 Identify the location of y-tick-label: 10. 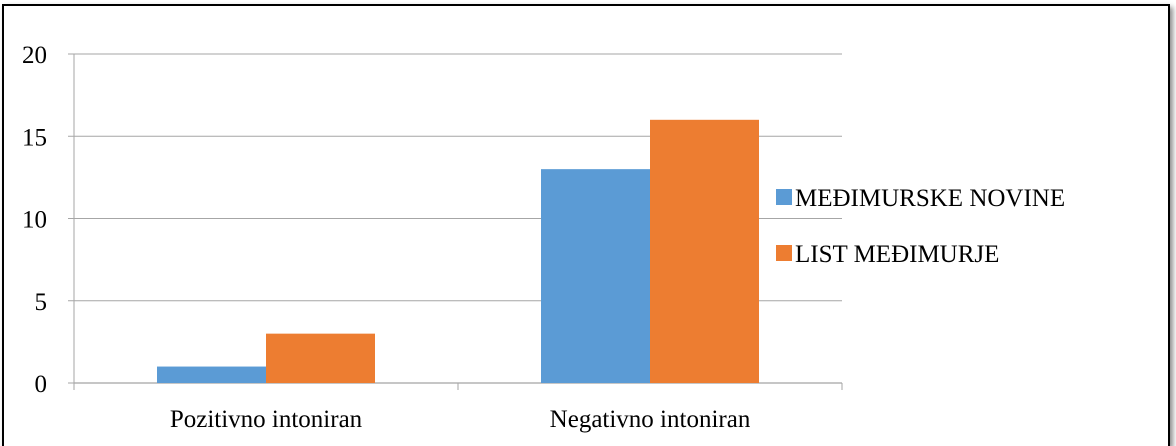
(34, 220).